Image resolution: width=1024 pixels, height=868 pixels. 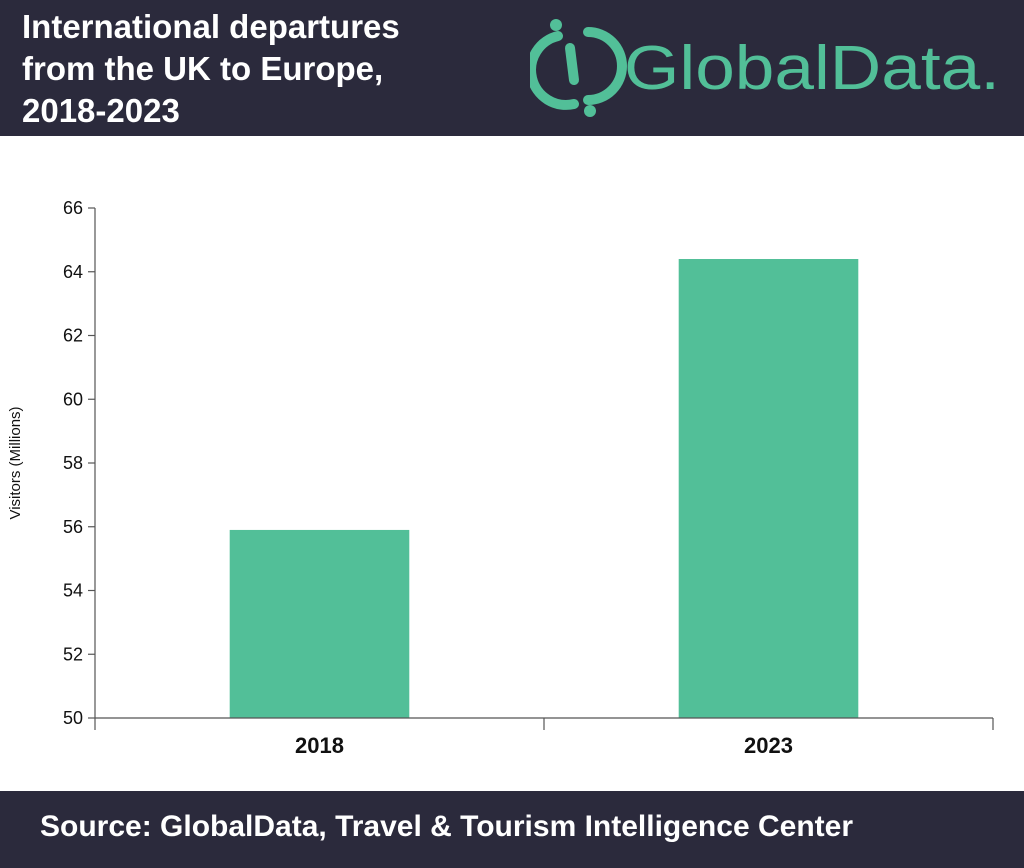 I want to click on y-axis: 50 52 54 56 58 60 62 64 66, so click(x=79, y=463).